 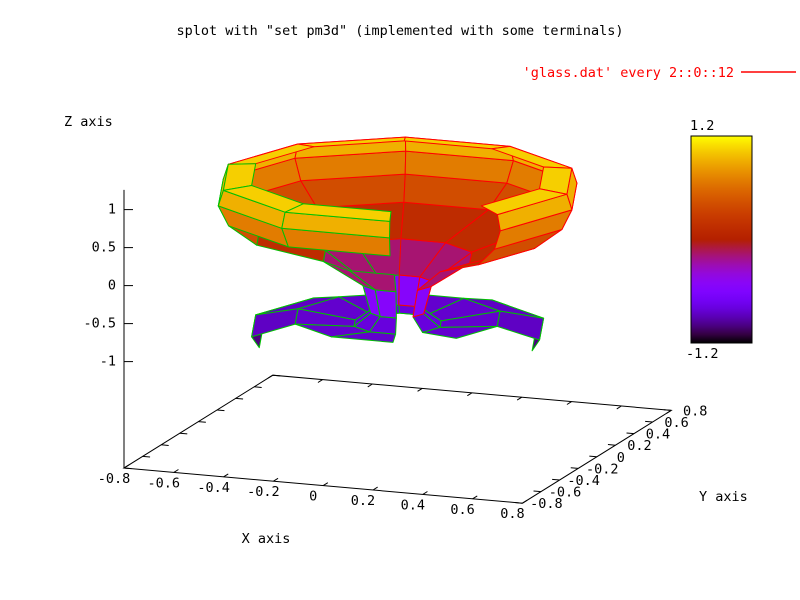 I want to click on z-tick-label: -0.5, so click(x=99, y=324).